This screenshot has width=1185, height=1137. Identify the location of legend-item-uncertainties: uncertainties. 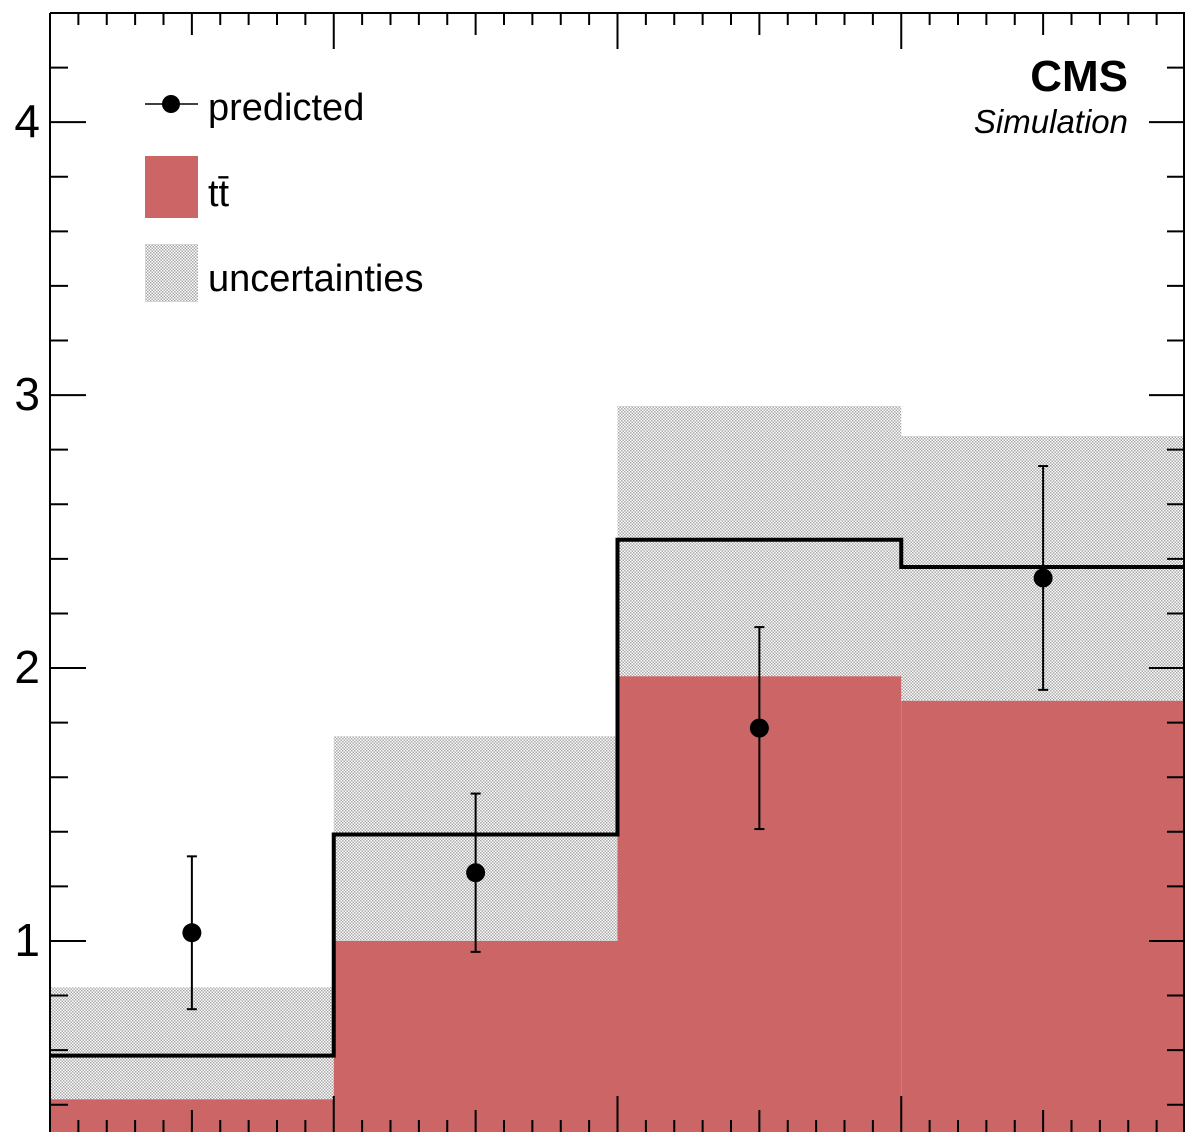
(284, 273).